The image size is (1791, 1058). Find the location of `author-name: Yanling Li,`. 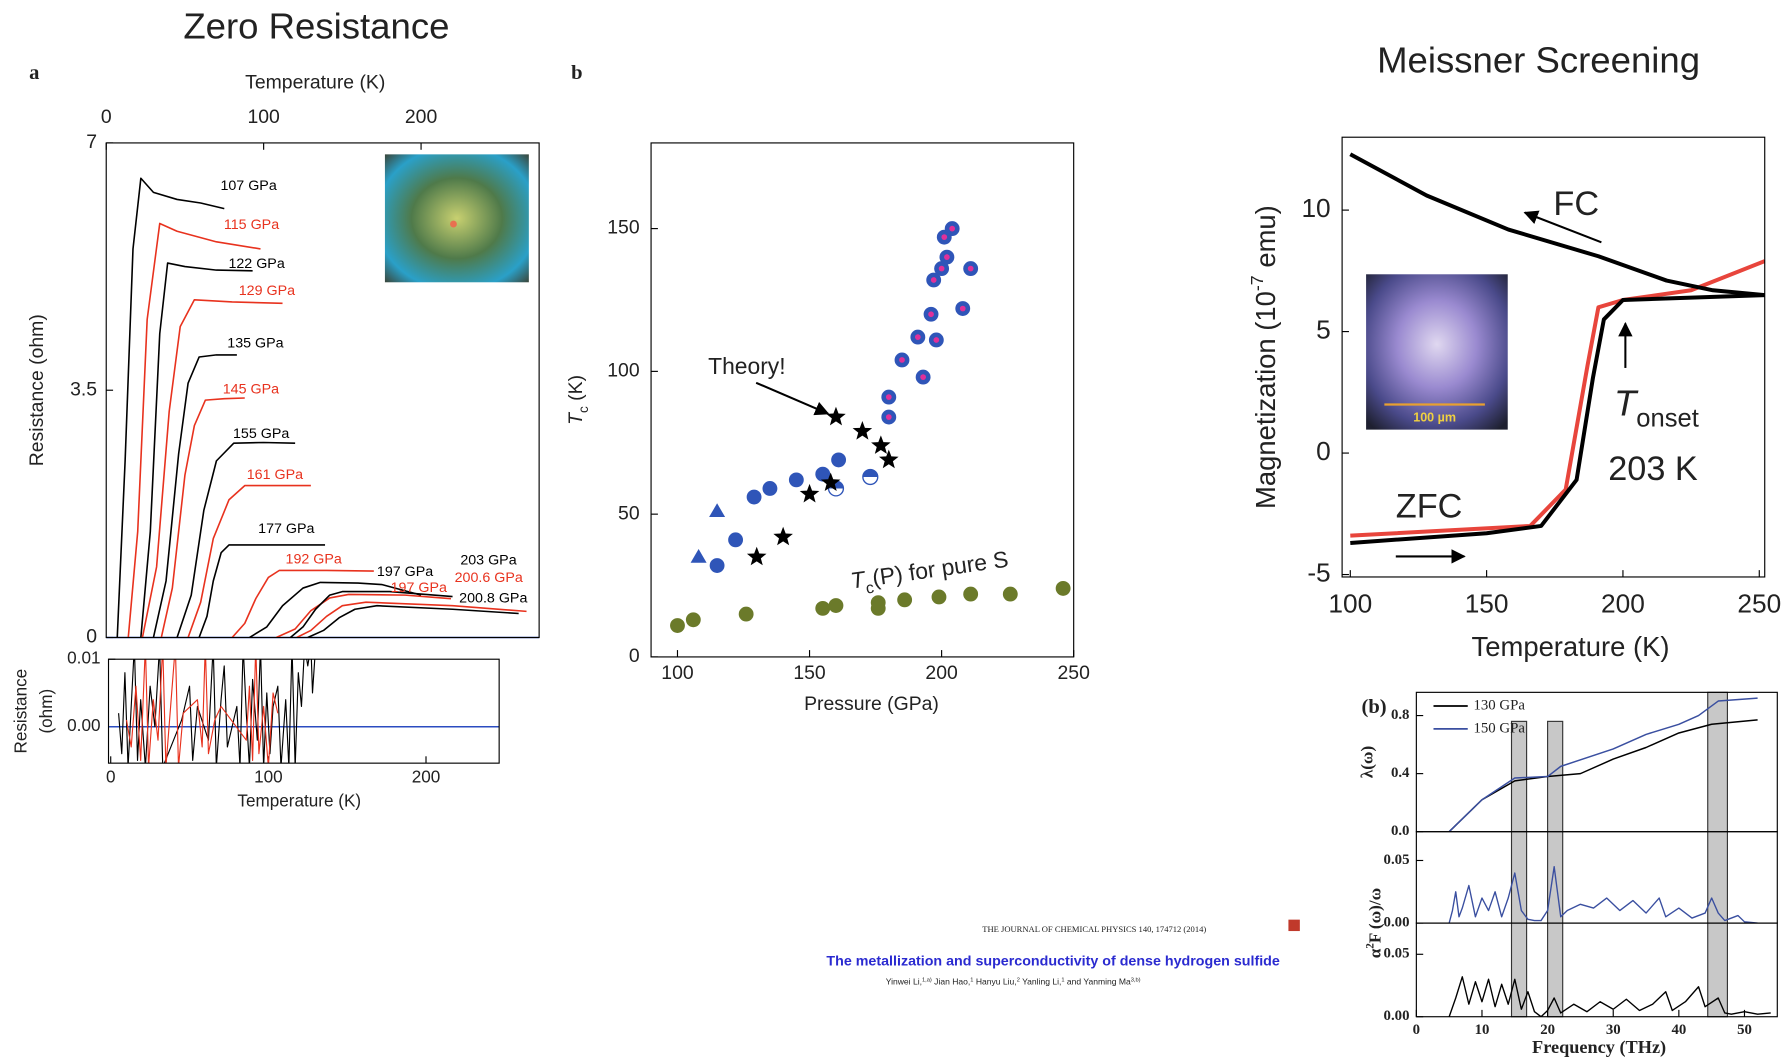

author-name: Yanling Li, is located at coordinates (1041, 982).